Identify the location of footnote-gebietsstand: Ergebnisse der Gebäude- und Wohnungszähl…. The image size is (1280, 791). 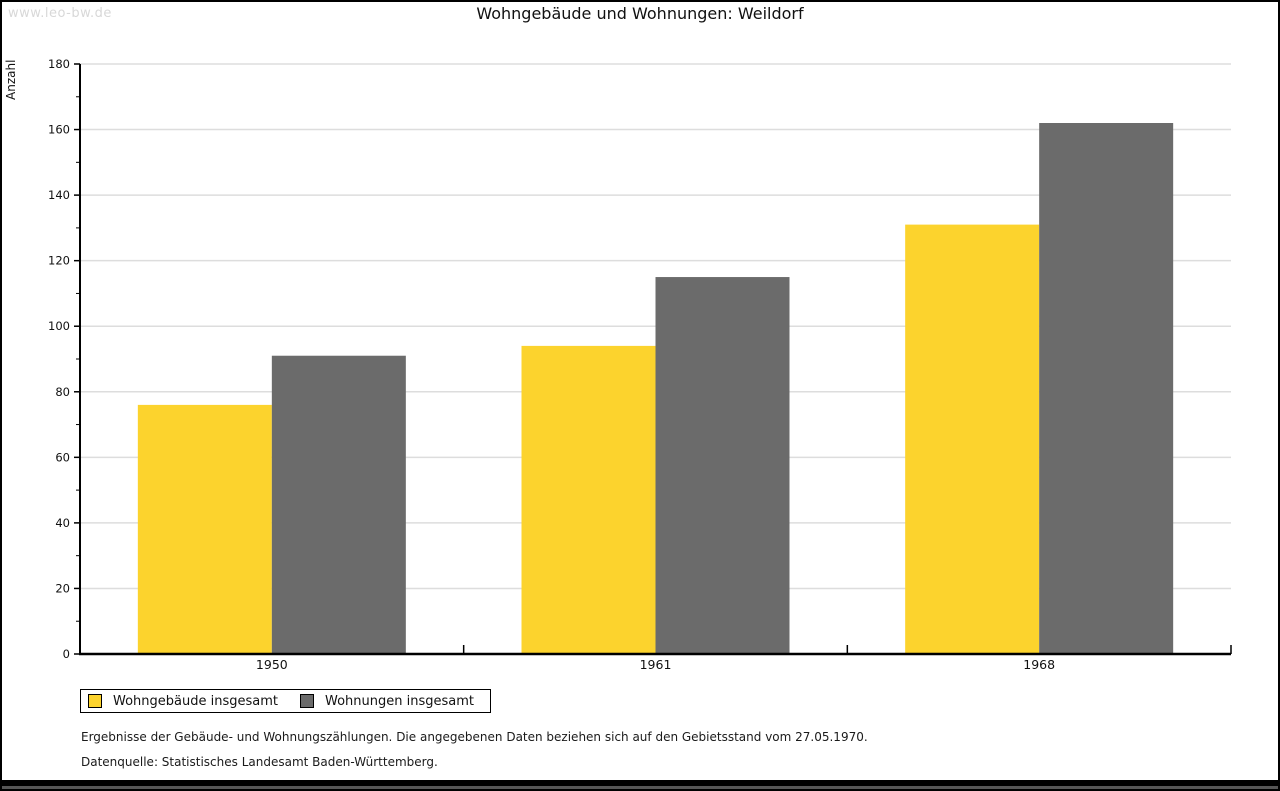
(474, 737).